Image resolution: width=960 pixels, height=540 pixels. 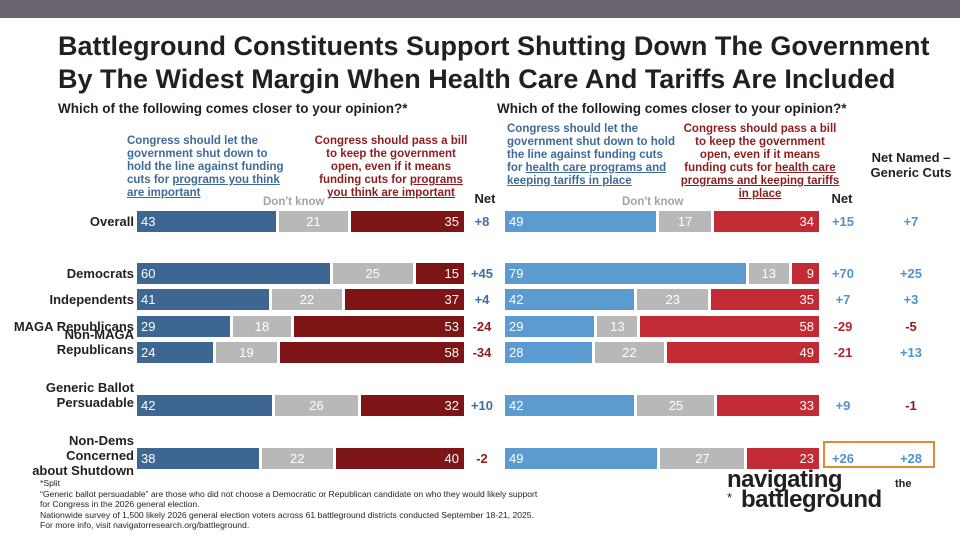 What do you see at coordinates (685, 221) in the screenshot?
I see `right-bar-dontknow: 17` at bounding box center [685, 221].